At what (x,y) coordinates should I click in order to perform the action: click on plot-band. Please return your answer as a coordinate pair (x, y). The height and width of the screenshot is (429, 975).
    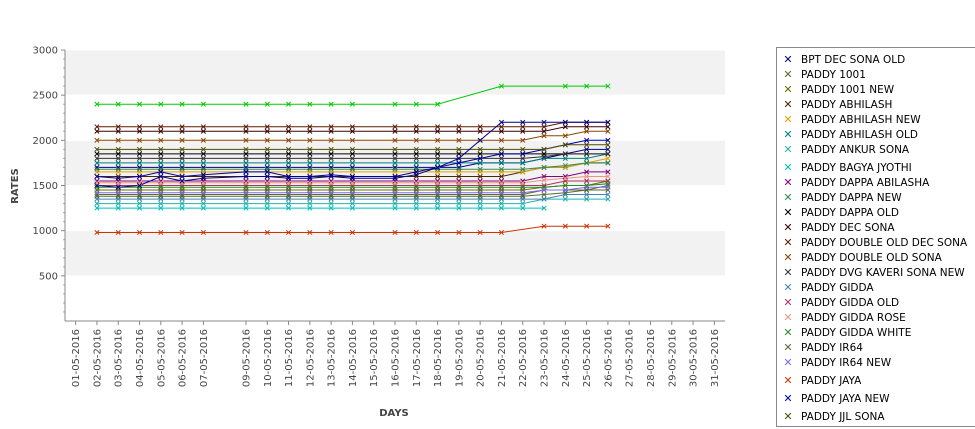
    Looking at the image, I should click on (395, 298).